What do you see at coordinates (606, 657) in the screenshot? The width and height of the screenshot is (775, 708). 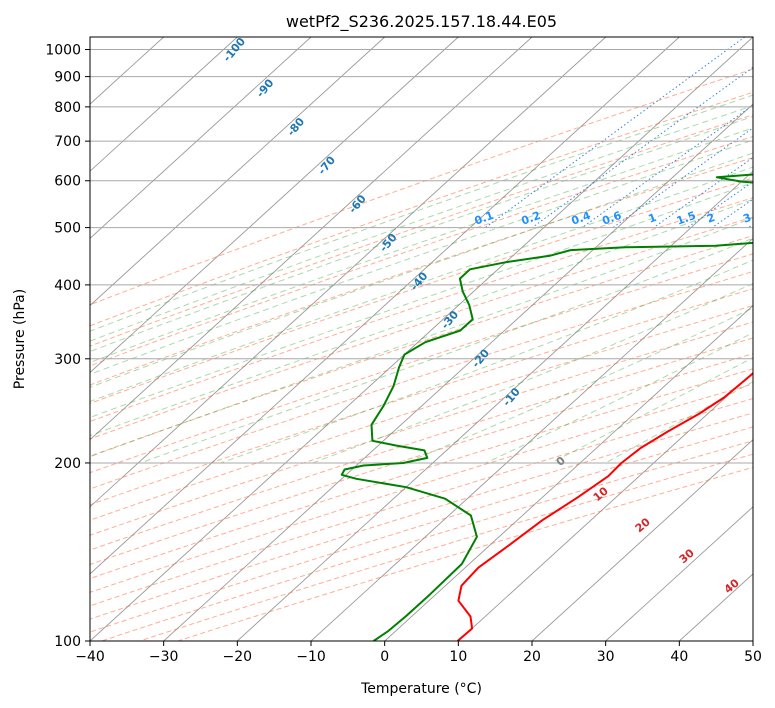 I see `x-tick-label: 30` at bounding box center [606, 657].